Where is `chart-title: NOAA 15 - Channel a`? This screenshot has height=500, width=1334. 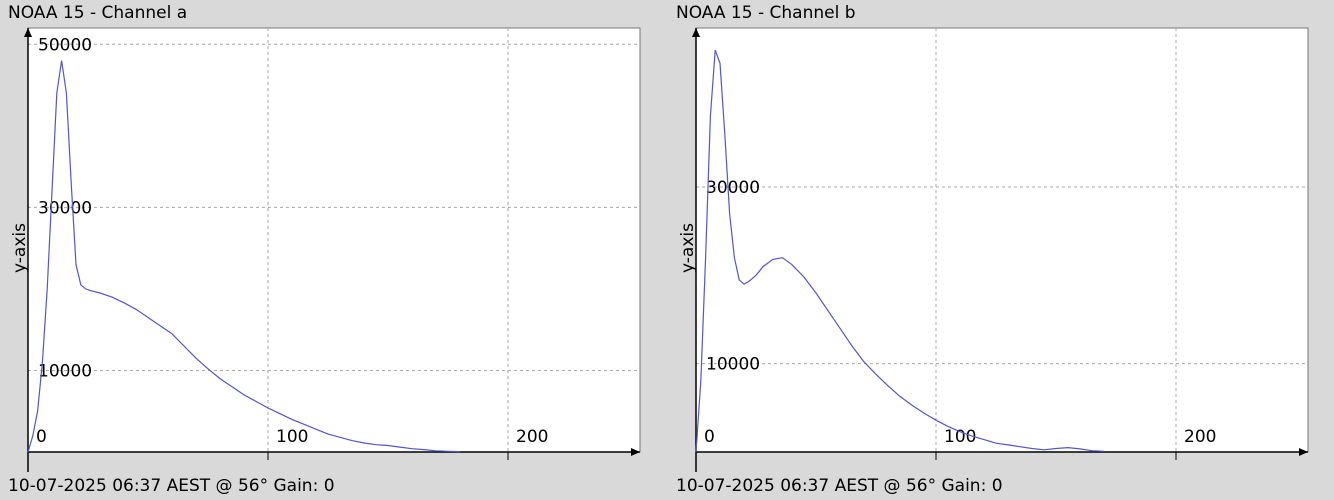
chart-title: NOAA 15 - Channel a is located at coordinates (98, 13).